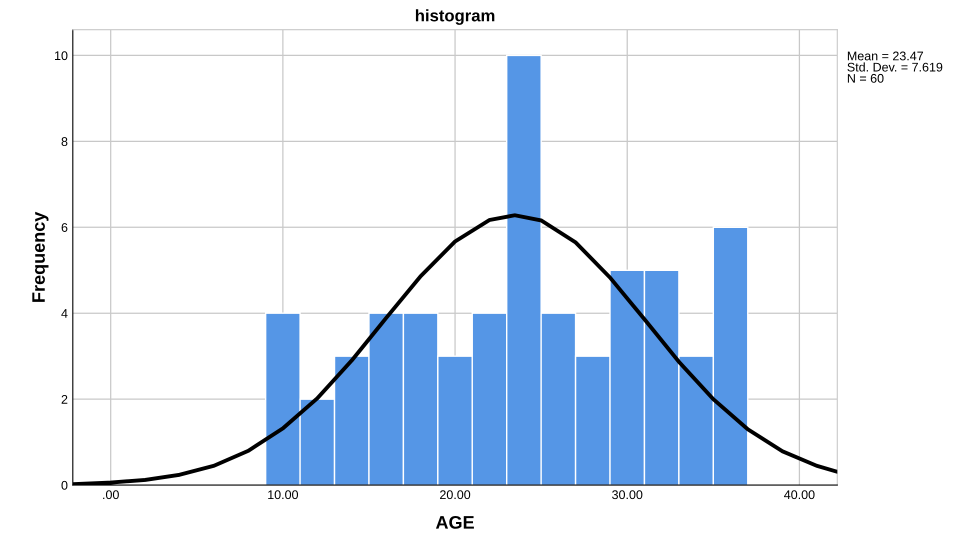 The height and width of the screenshot is (539, 958). Describe the element at coordinates (61, 55) in the screenshot. I see `y-tick-label: 10` at that location.